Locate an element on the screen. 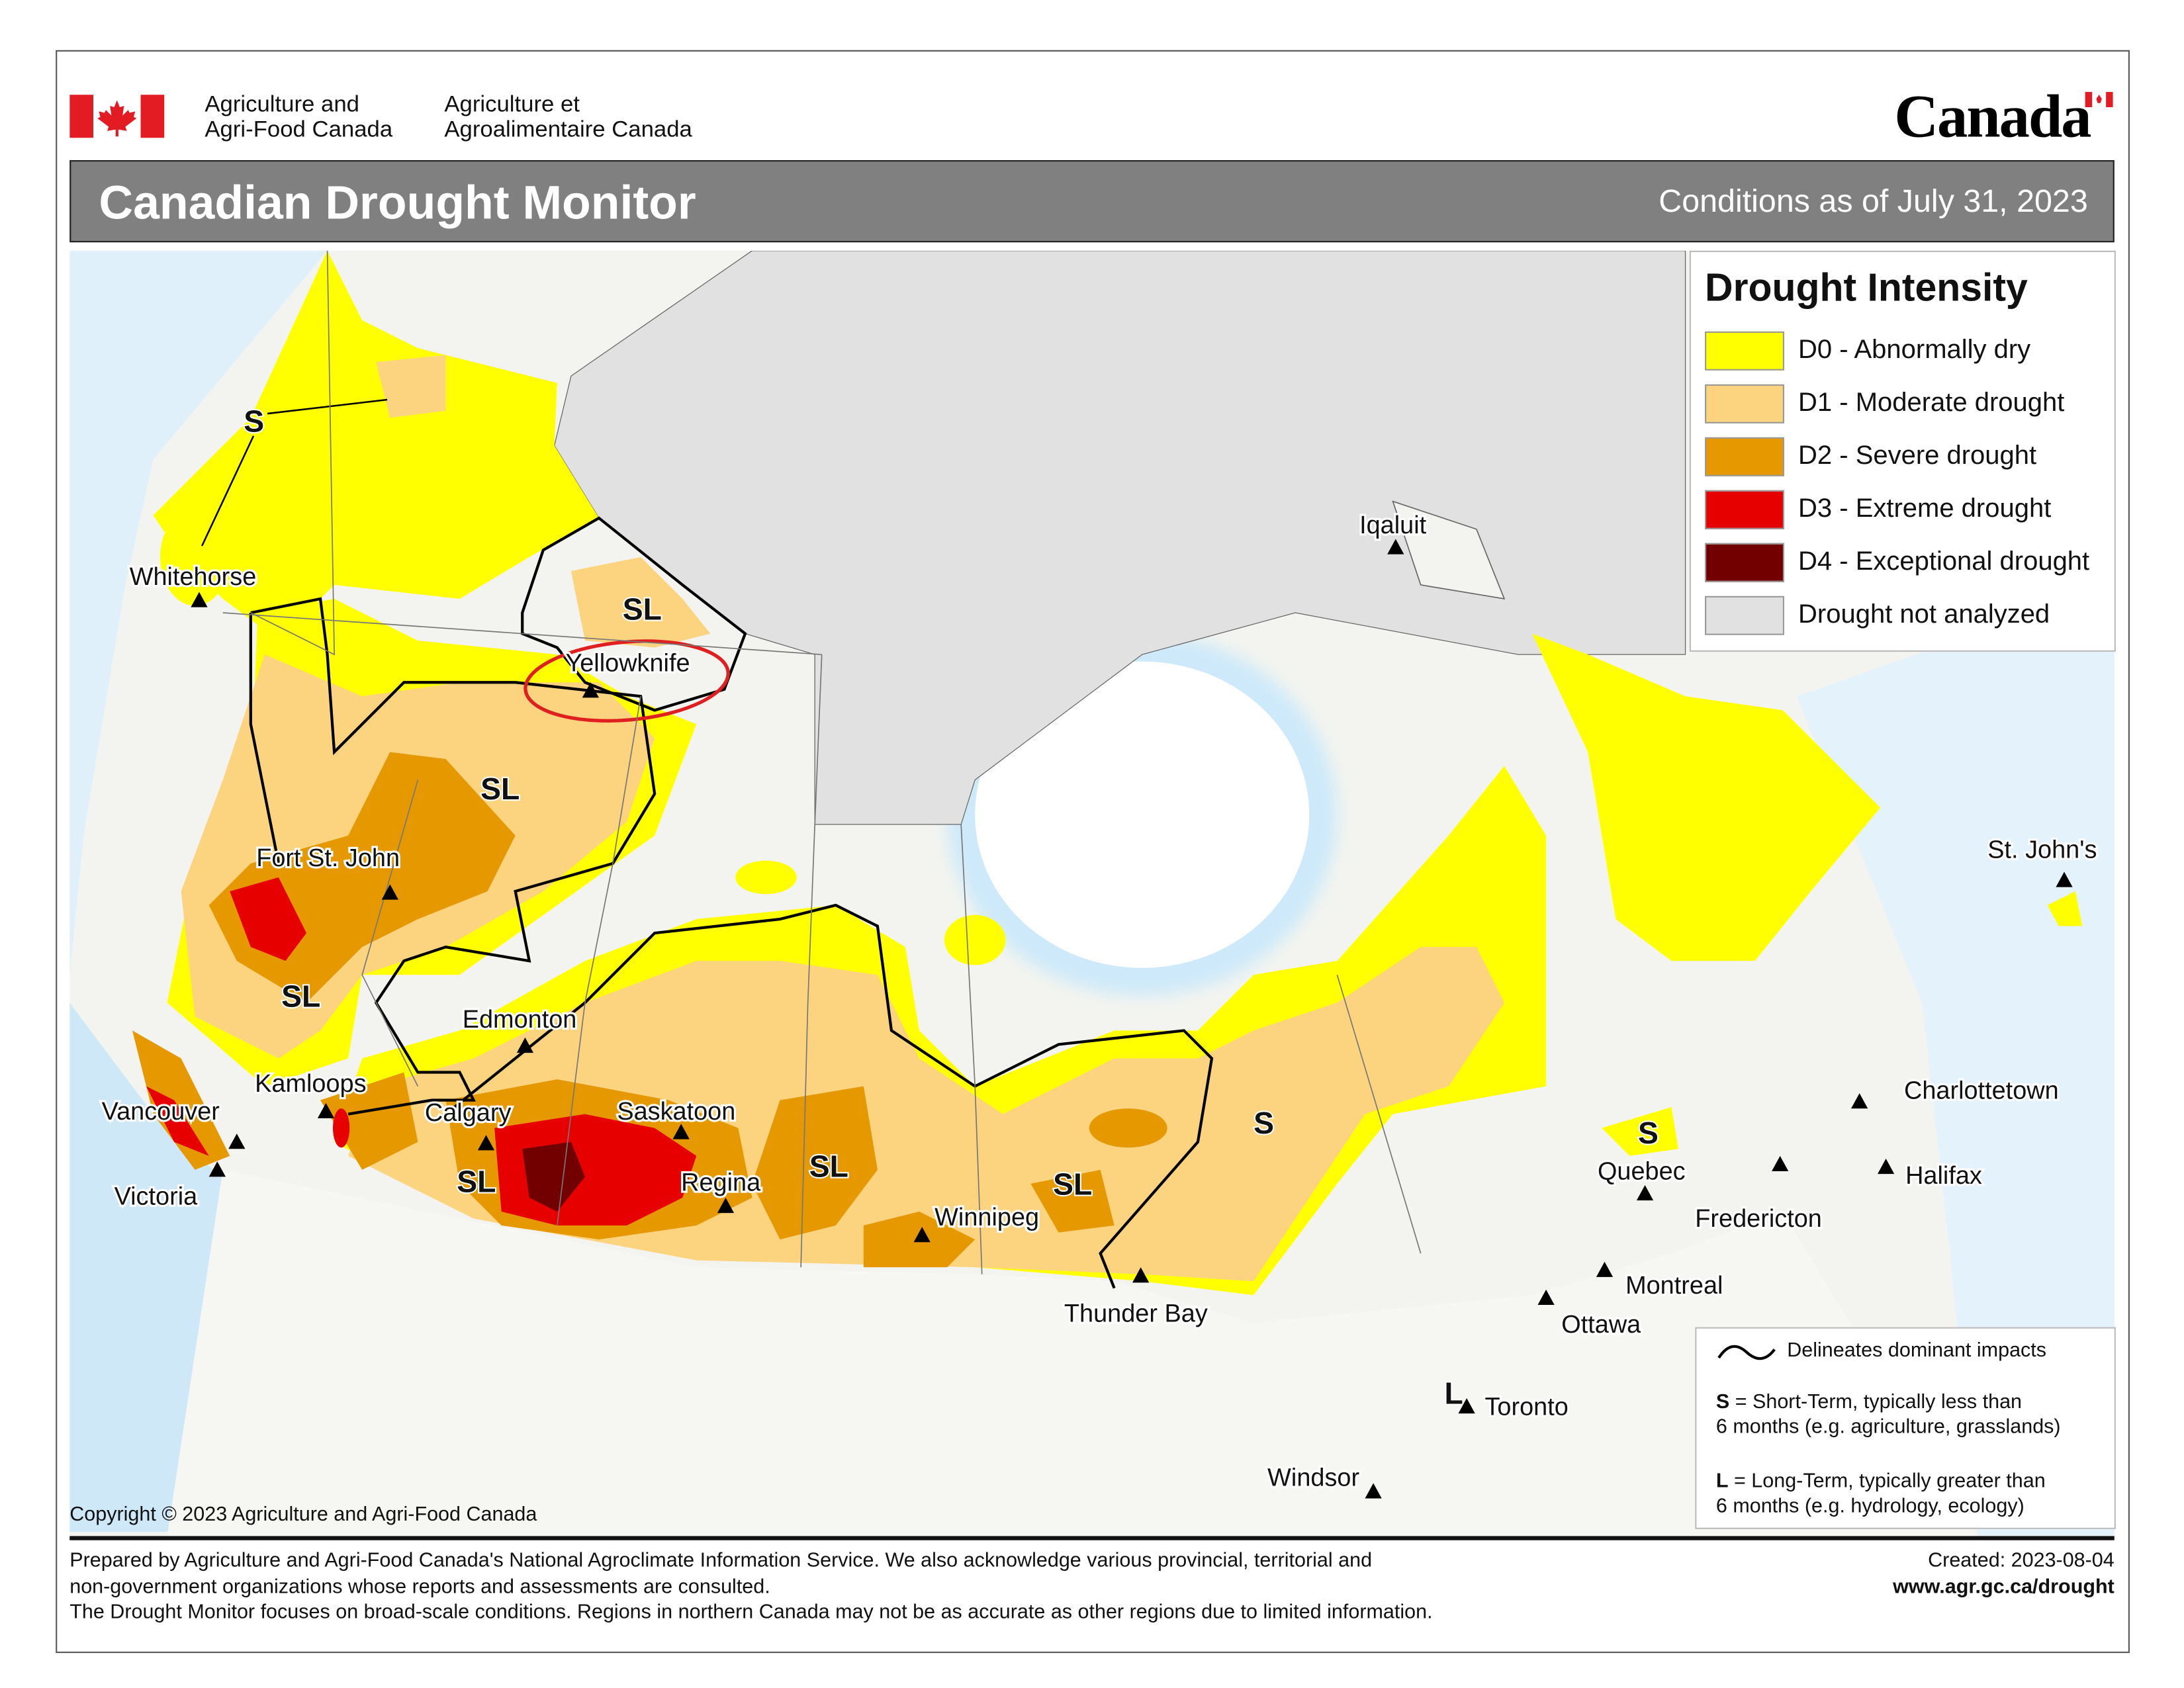  s-pointer-lines is located at coordinates (294, 473).